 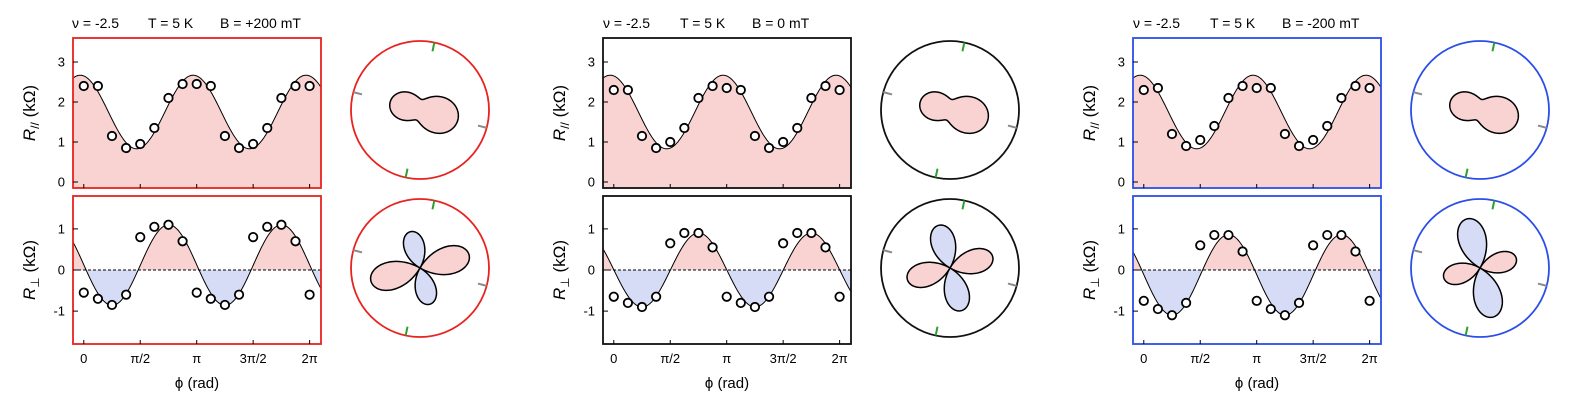 What do you see at coordinates (726, 358) in the screenshot?
I see `x-tick-label: π` at bounding box center [726, 358].